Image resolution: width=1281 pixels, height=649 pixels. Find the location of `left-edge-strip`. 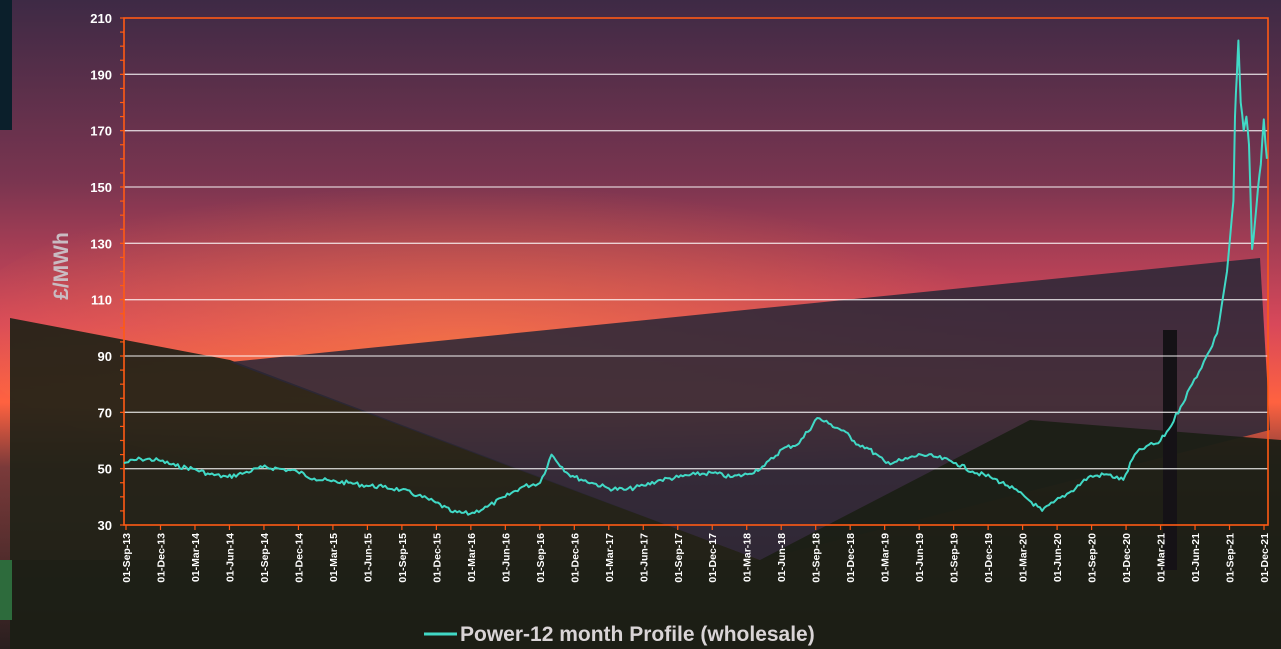

left-edge-strip is located at coordinates (6, 65).